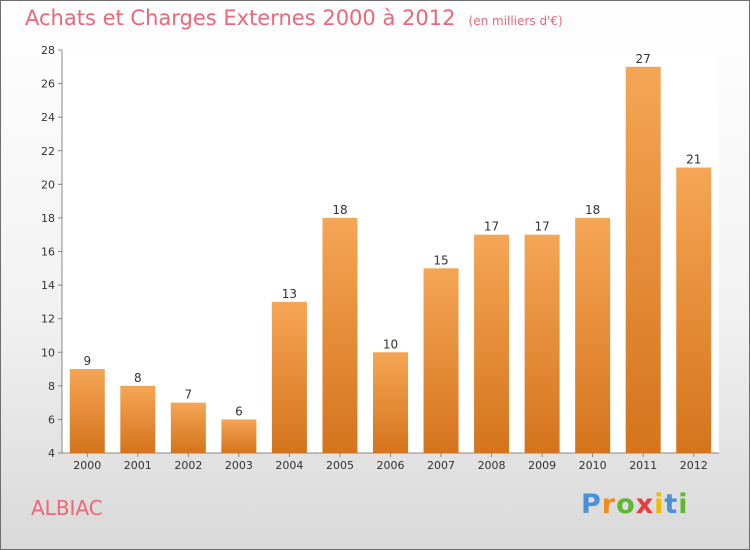 This screenshot has width=750, height=550. I want to click on y-tick-label: 18, so click(48, 218).